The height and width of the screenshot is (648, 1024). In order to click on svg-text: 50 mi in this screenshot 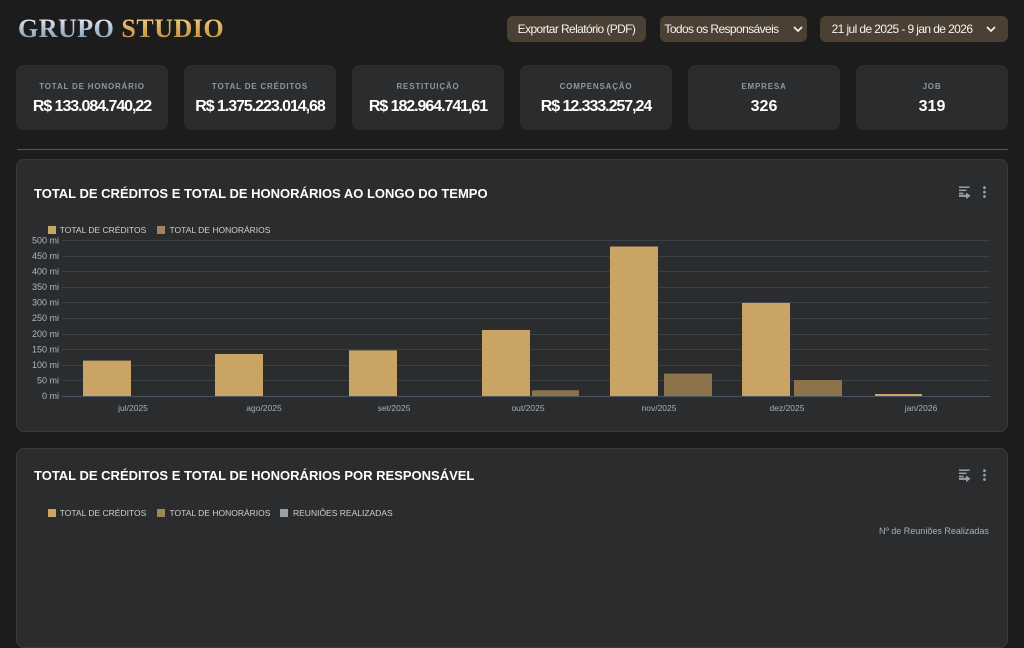, I will do `click(48, 381)`.